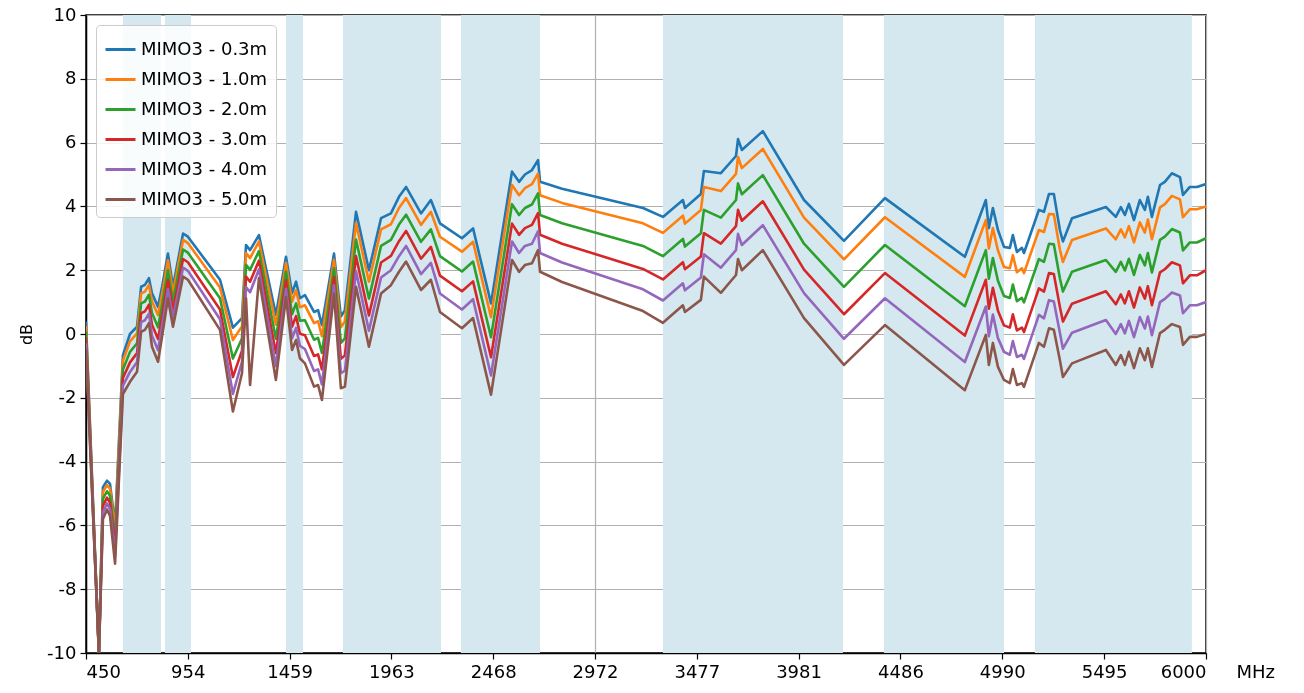  I want to click on y-tick-label: 2, so click(71, 269).